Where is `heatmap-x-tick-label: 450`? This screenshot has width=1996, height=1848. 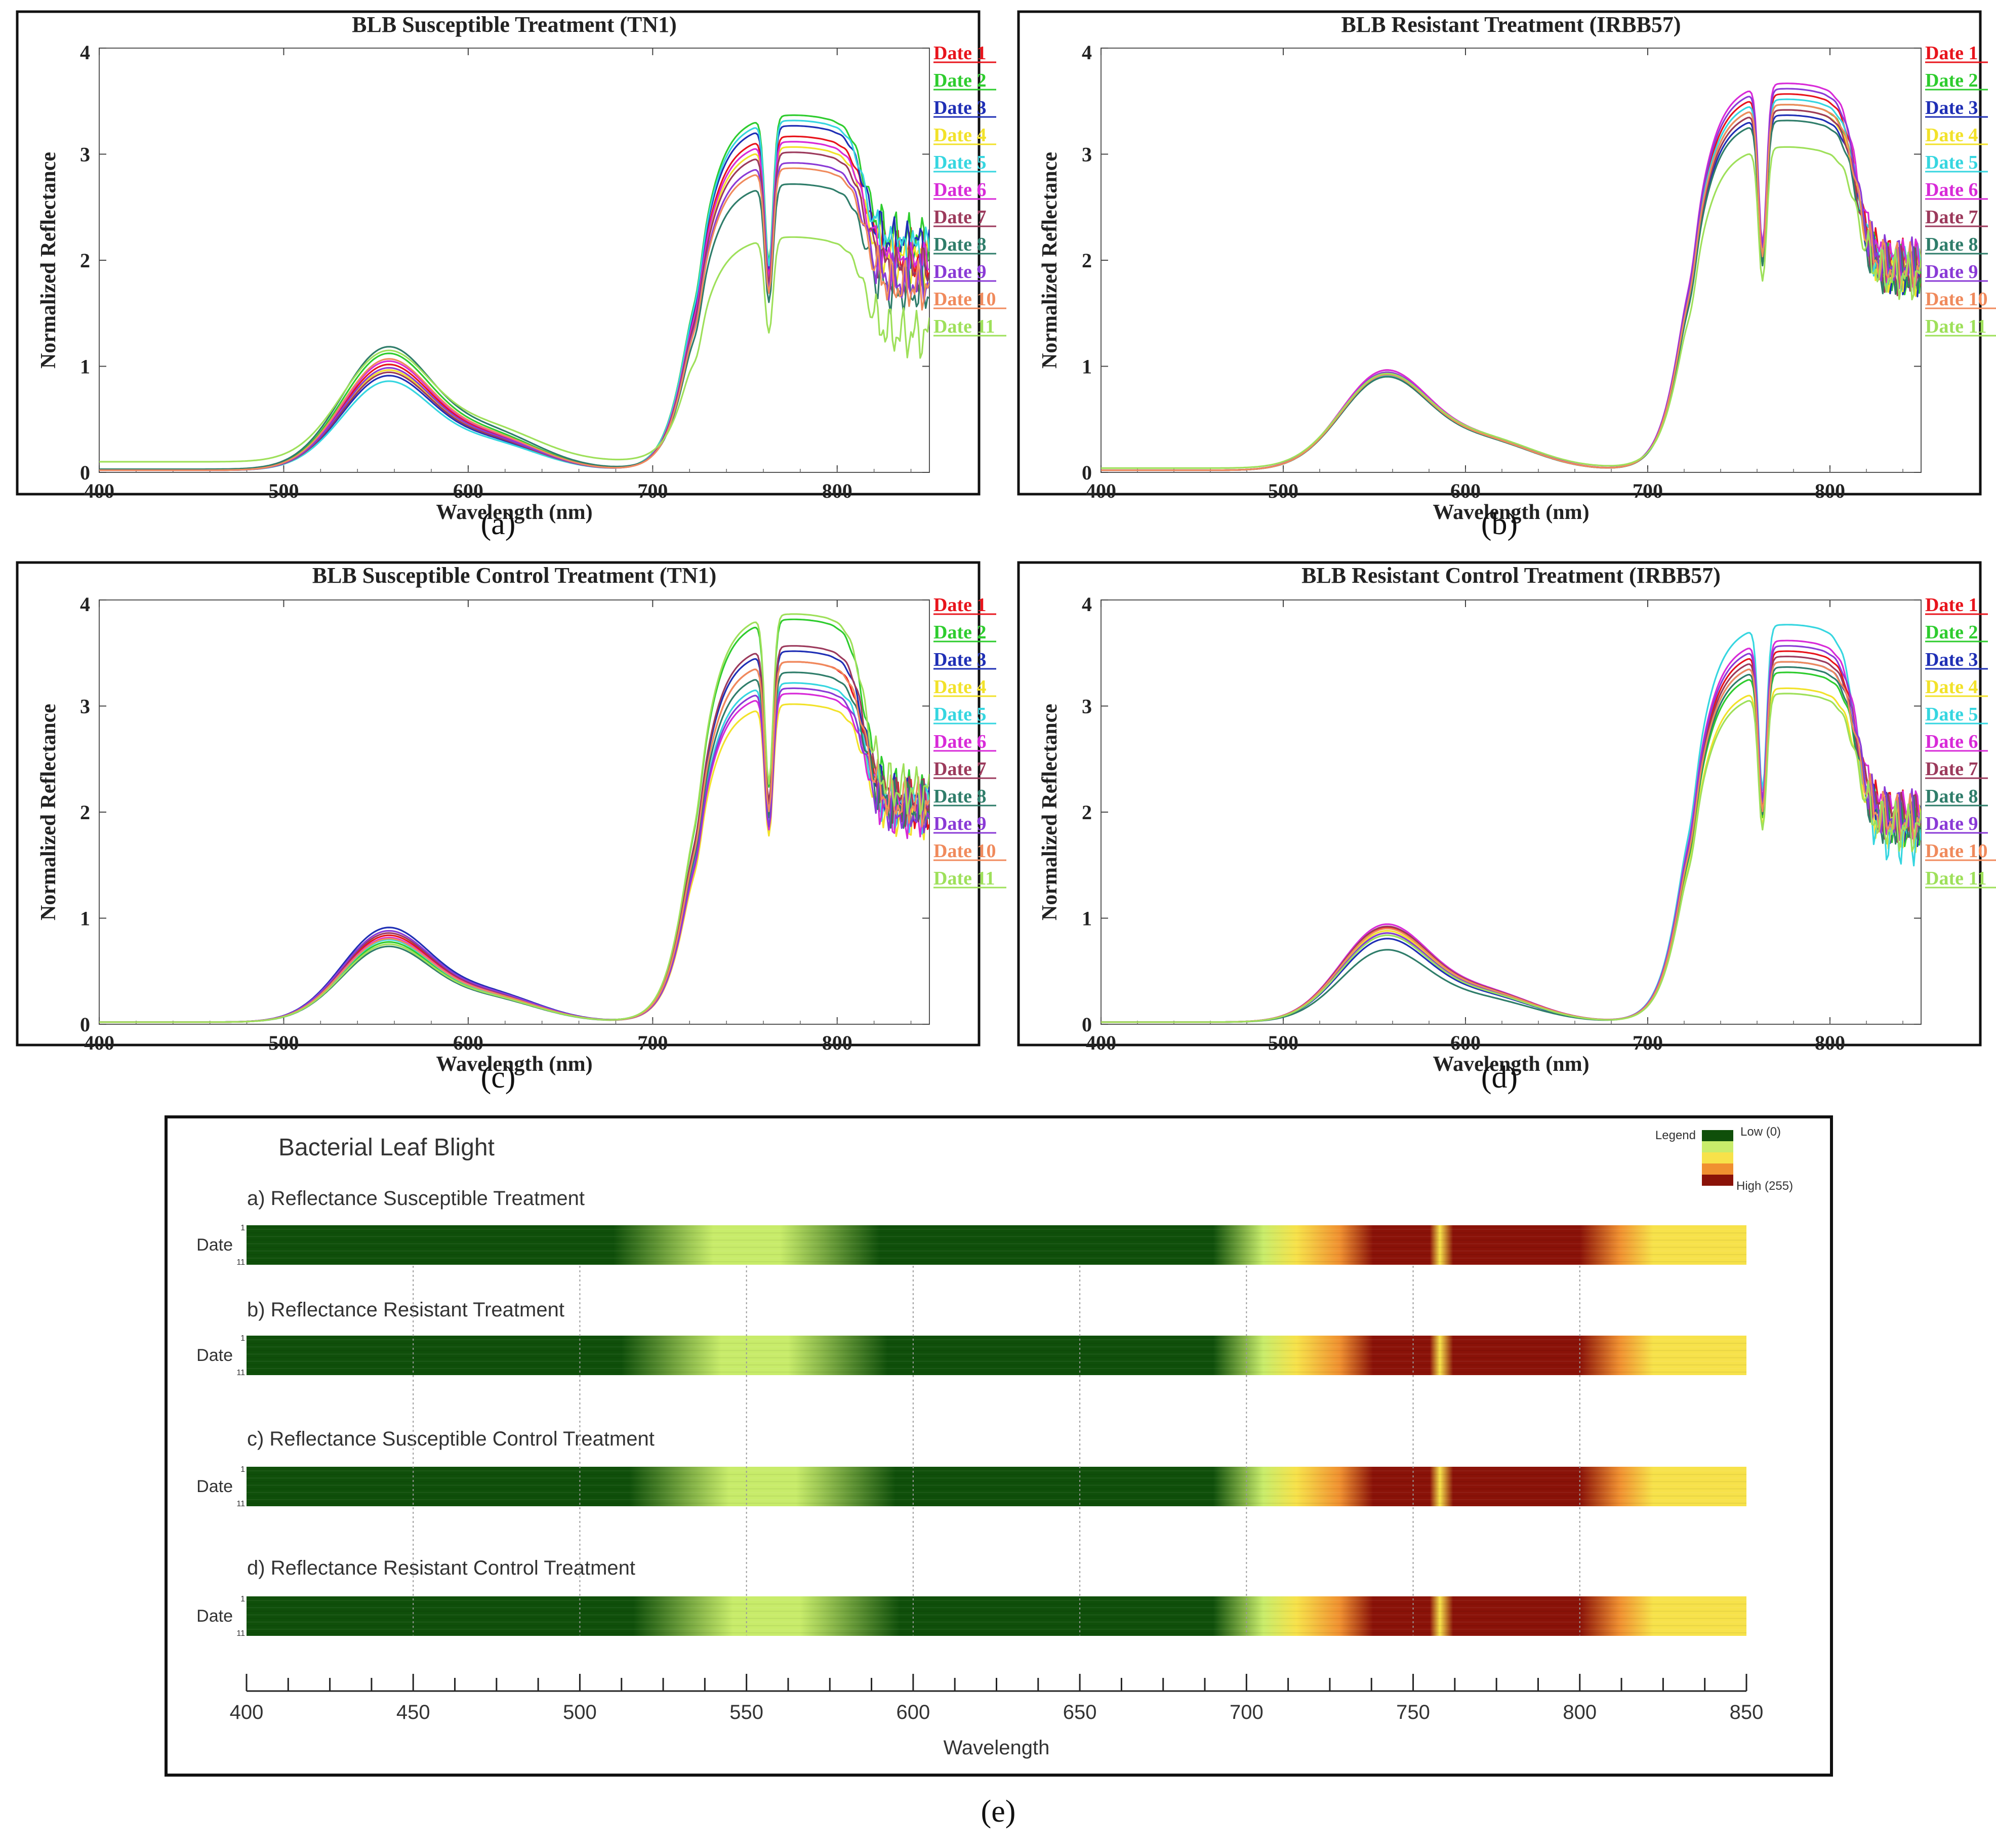 heatmap-x-tick-label: 450 is located at coordinates (413, 1712).